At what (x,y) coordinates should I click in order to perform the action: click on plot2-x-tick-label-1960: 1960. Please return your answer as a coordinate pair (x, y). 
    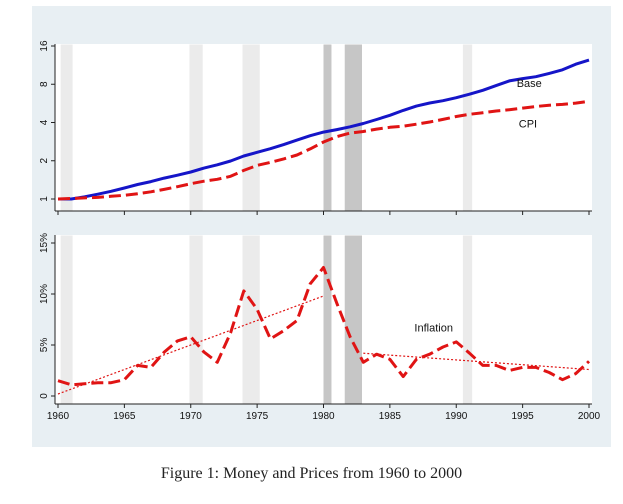
    Looking at the image, I should click on (58, 416).